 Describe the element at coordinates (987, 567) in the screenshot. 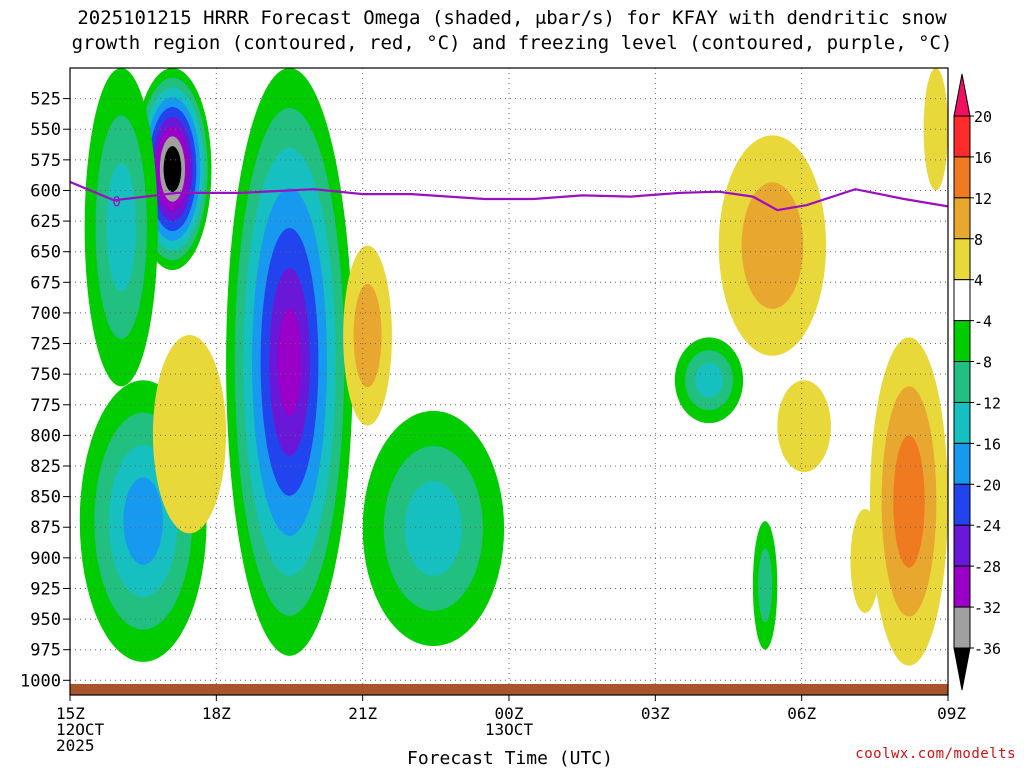

I see `colorbar-label-11: -28` at that location.